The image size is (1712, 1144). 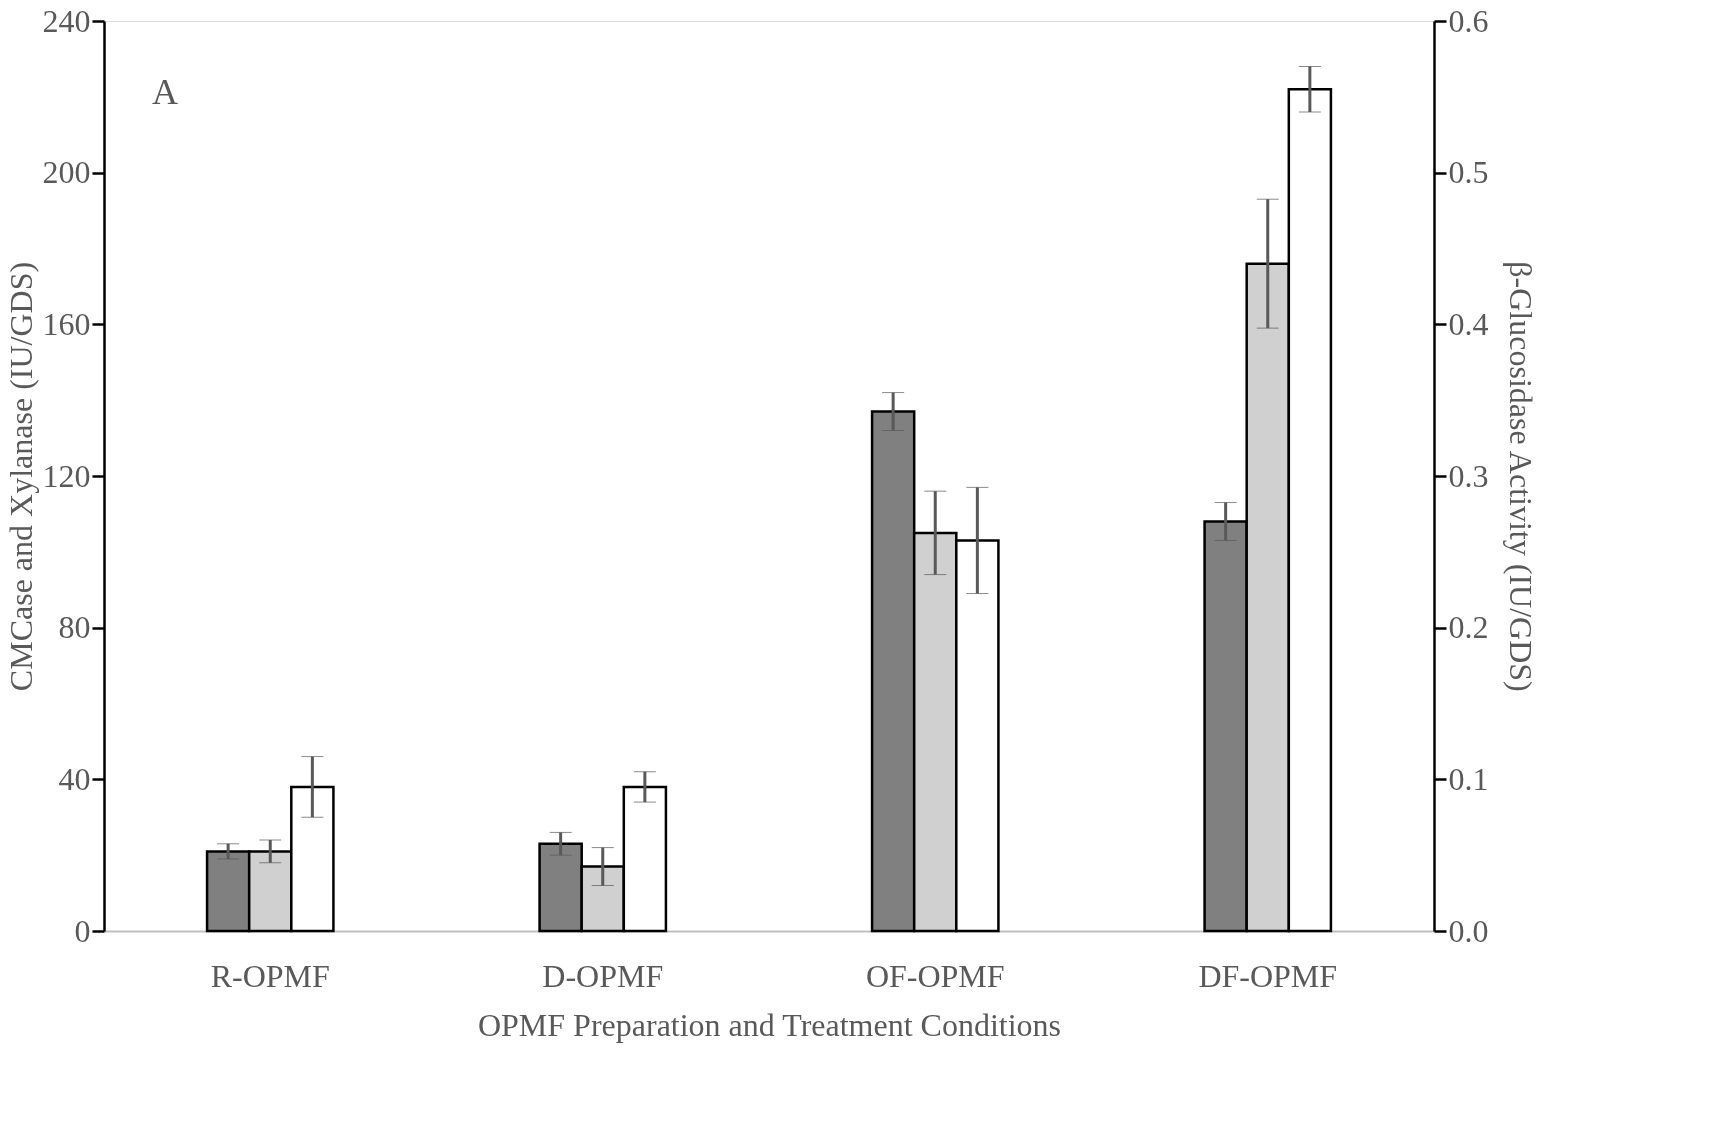 I want to click on y-tick-label: 80, so click(x=74, y=627).